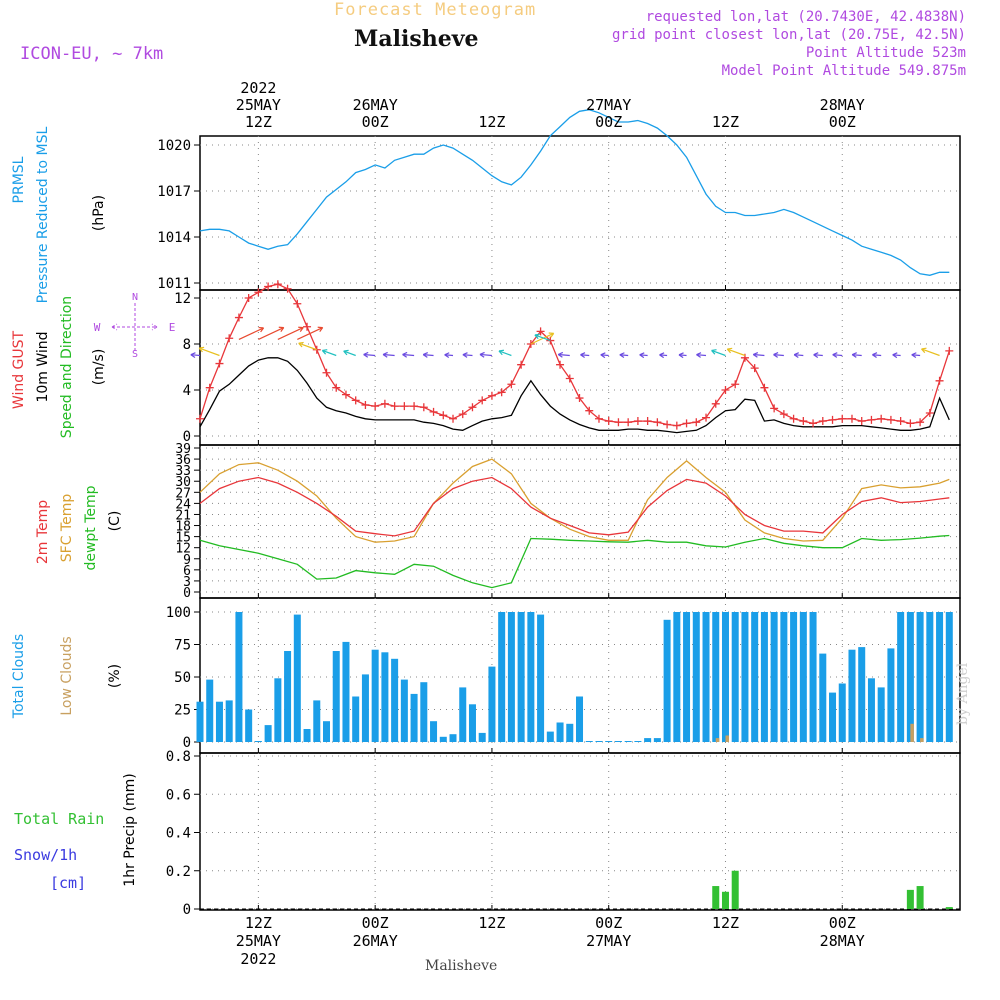  What do you see at coordinates (375, 941) in the screenshot?
I see `bottom-time-label: 26MAY` at bounding box center [375, 941].